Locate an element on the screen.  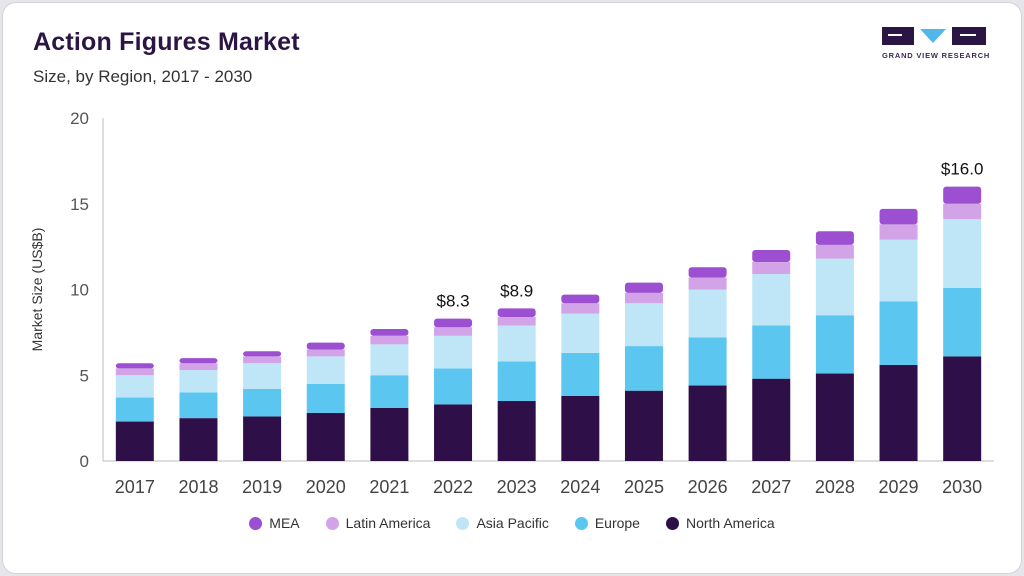
legend-item: Latin America is located at coordinates (378, 523).